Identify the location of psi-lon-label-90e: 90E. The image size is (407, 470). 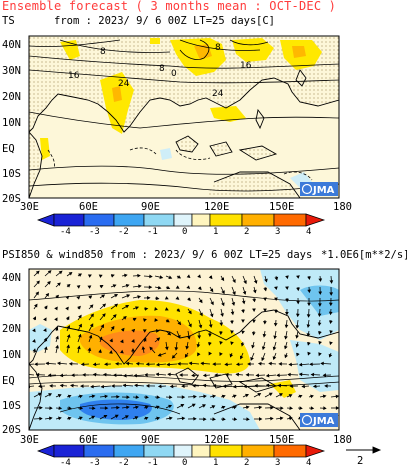
(150, 440).